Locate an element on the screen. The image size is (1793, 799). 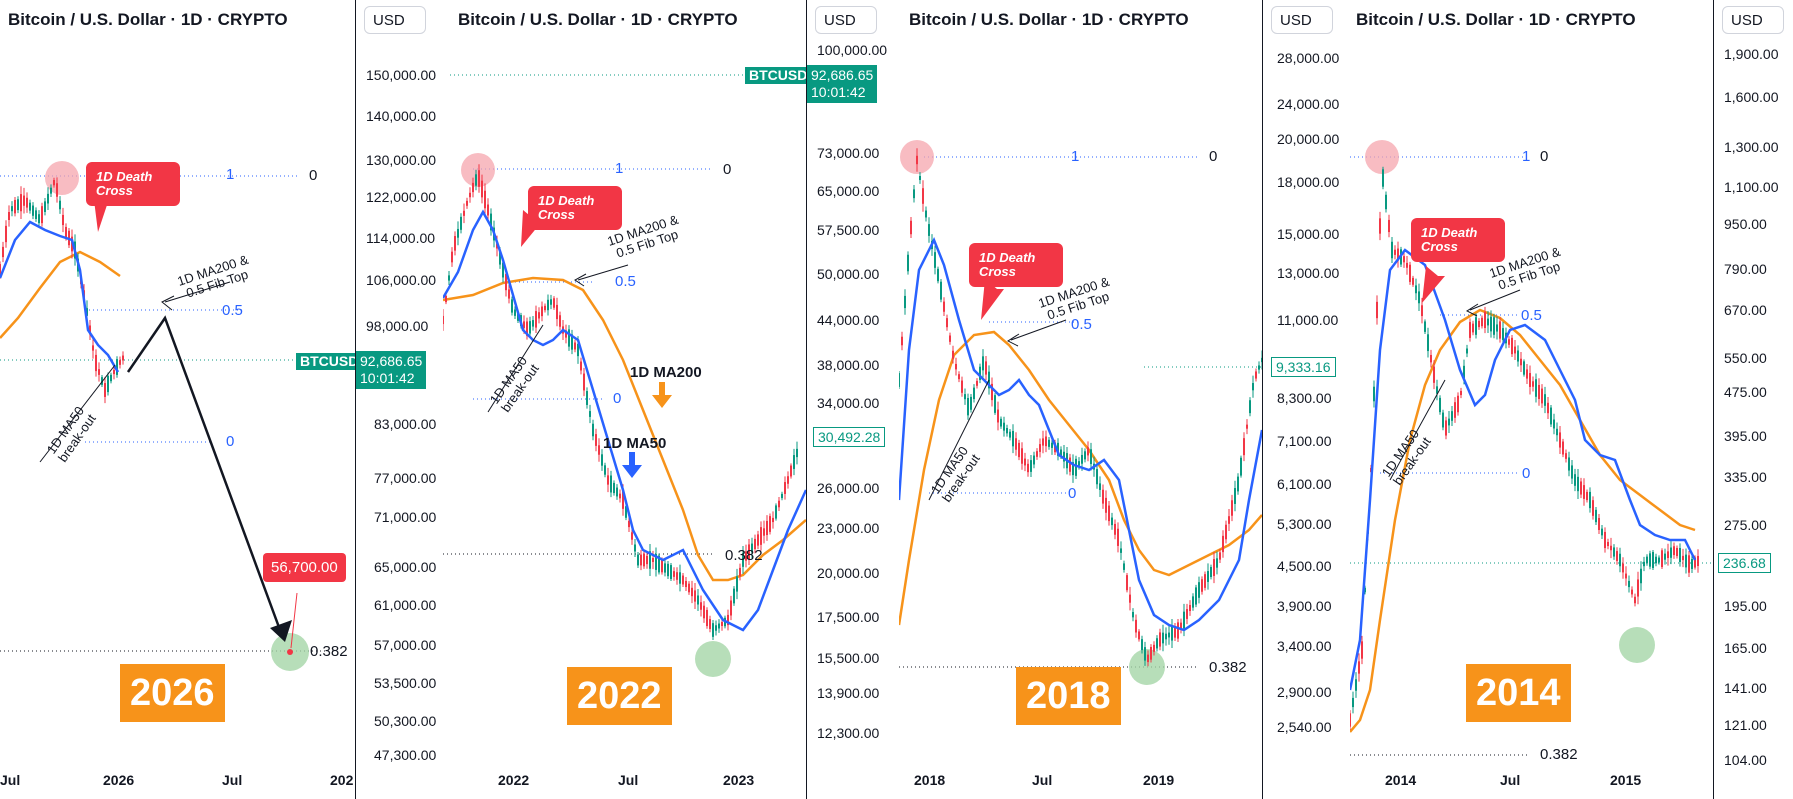
y-tick: 57,000.00 is located at coordinates (405, 645).